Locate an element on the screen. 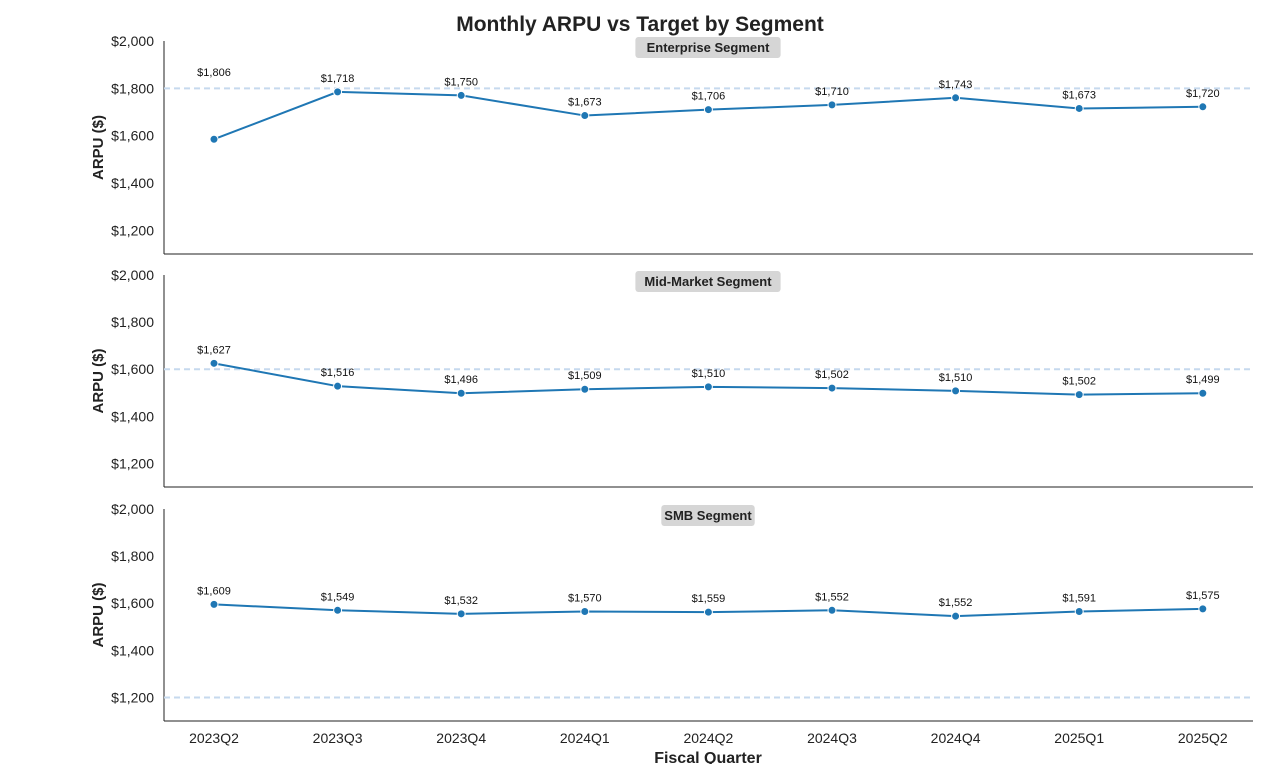 The image size is (1280, 769). x-tick-label: 2024Q3 is located at coordinates (832, 738).